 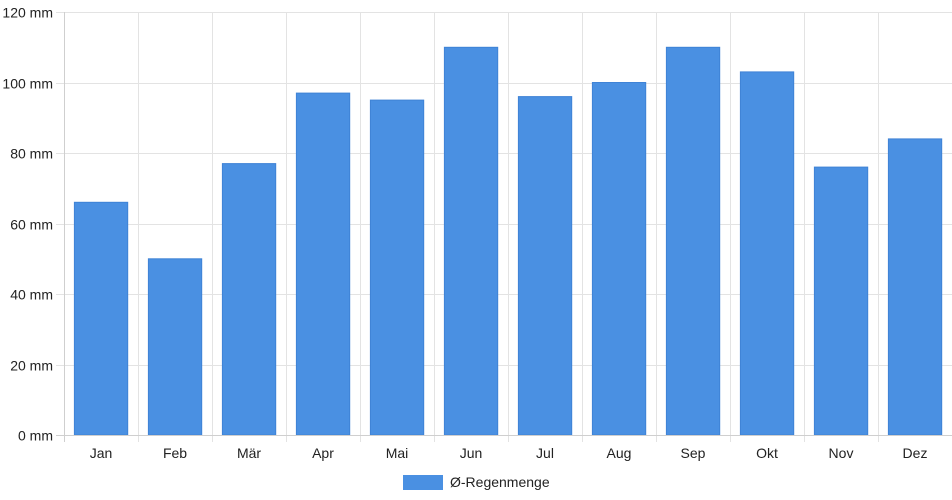 I want to click on x-tick-label: Okt, so click(x=767, y=453).